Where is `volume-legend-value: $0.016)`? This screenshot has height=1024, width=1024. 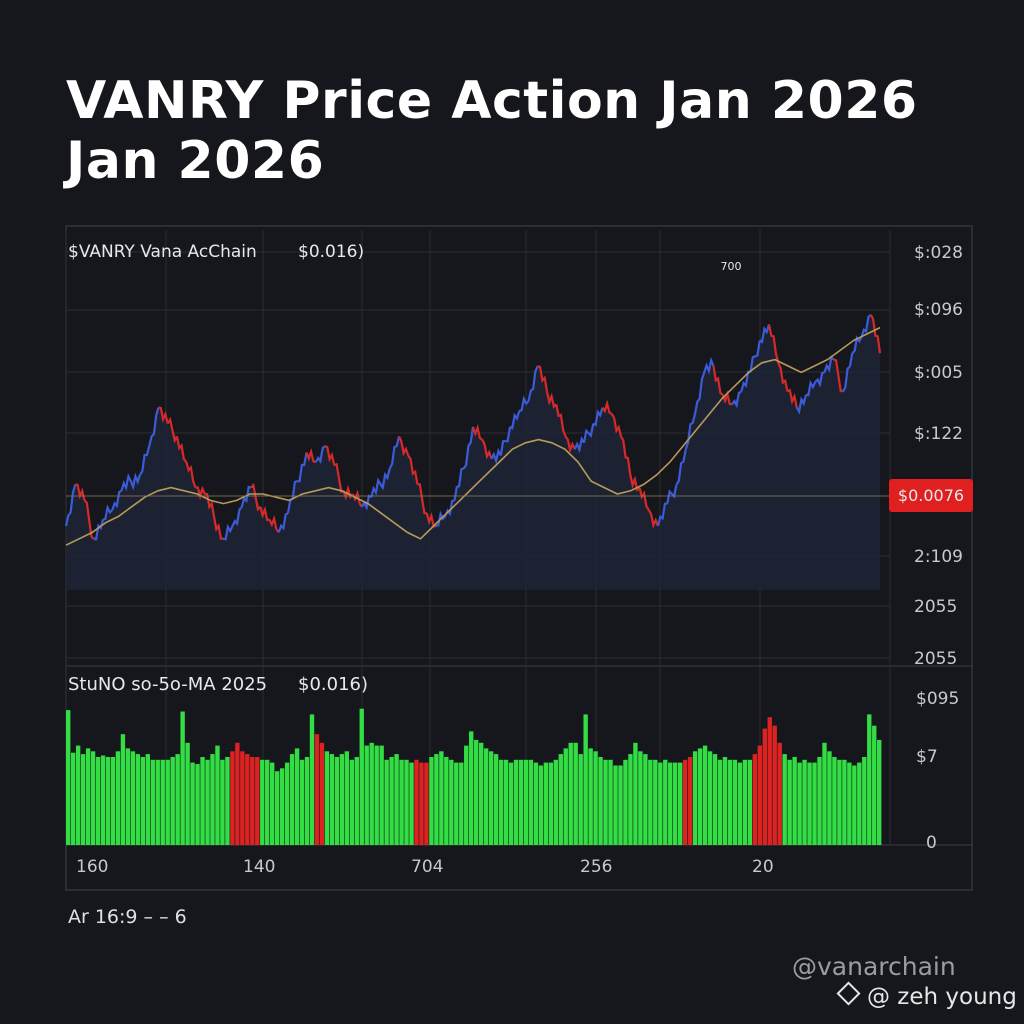 volume-legend-value: $0.016) is located at coordinates (333, 684).